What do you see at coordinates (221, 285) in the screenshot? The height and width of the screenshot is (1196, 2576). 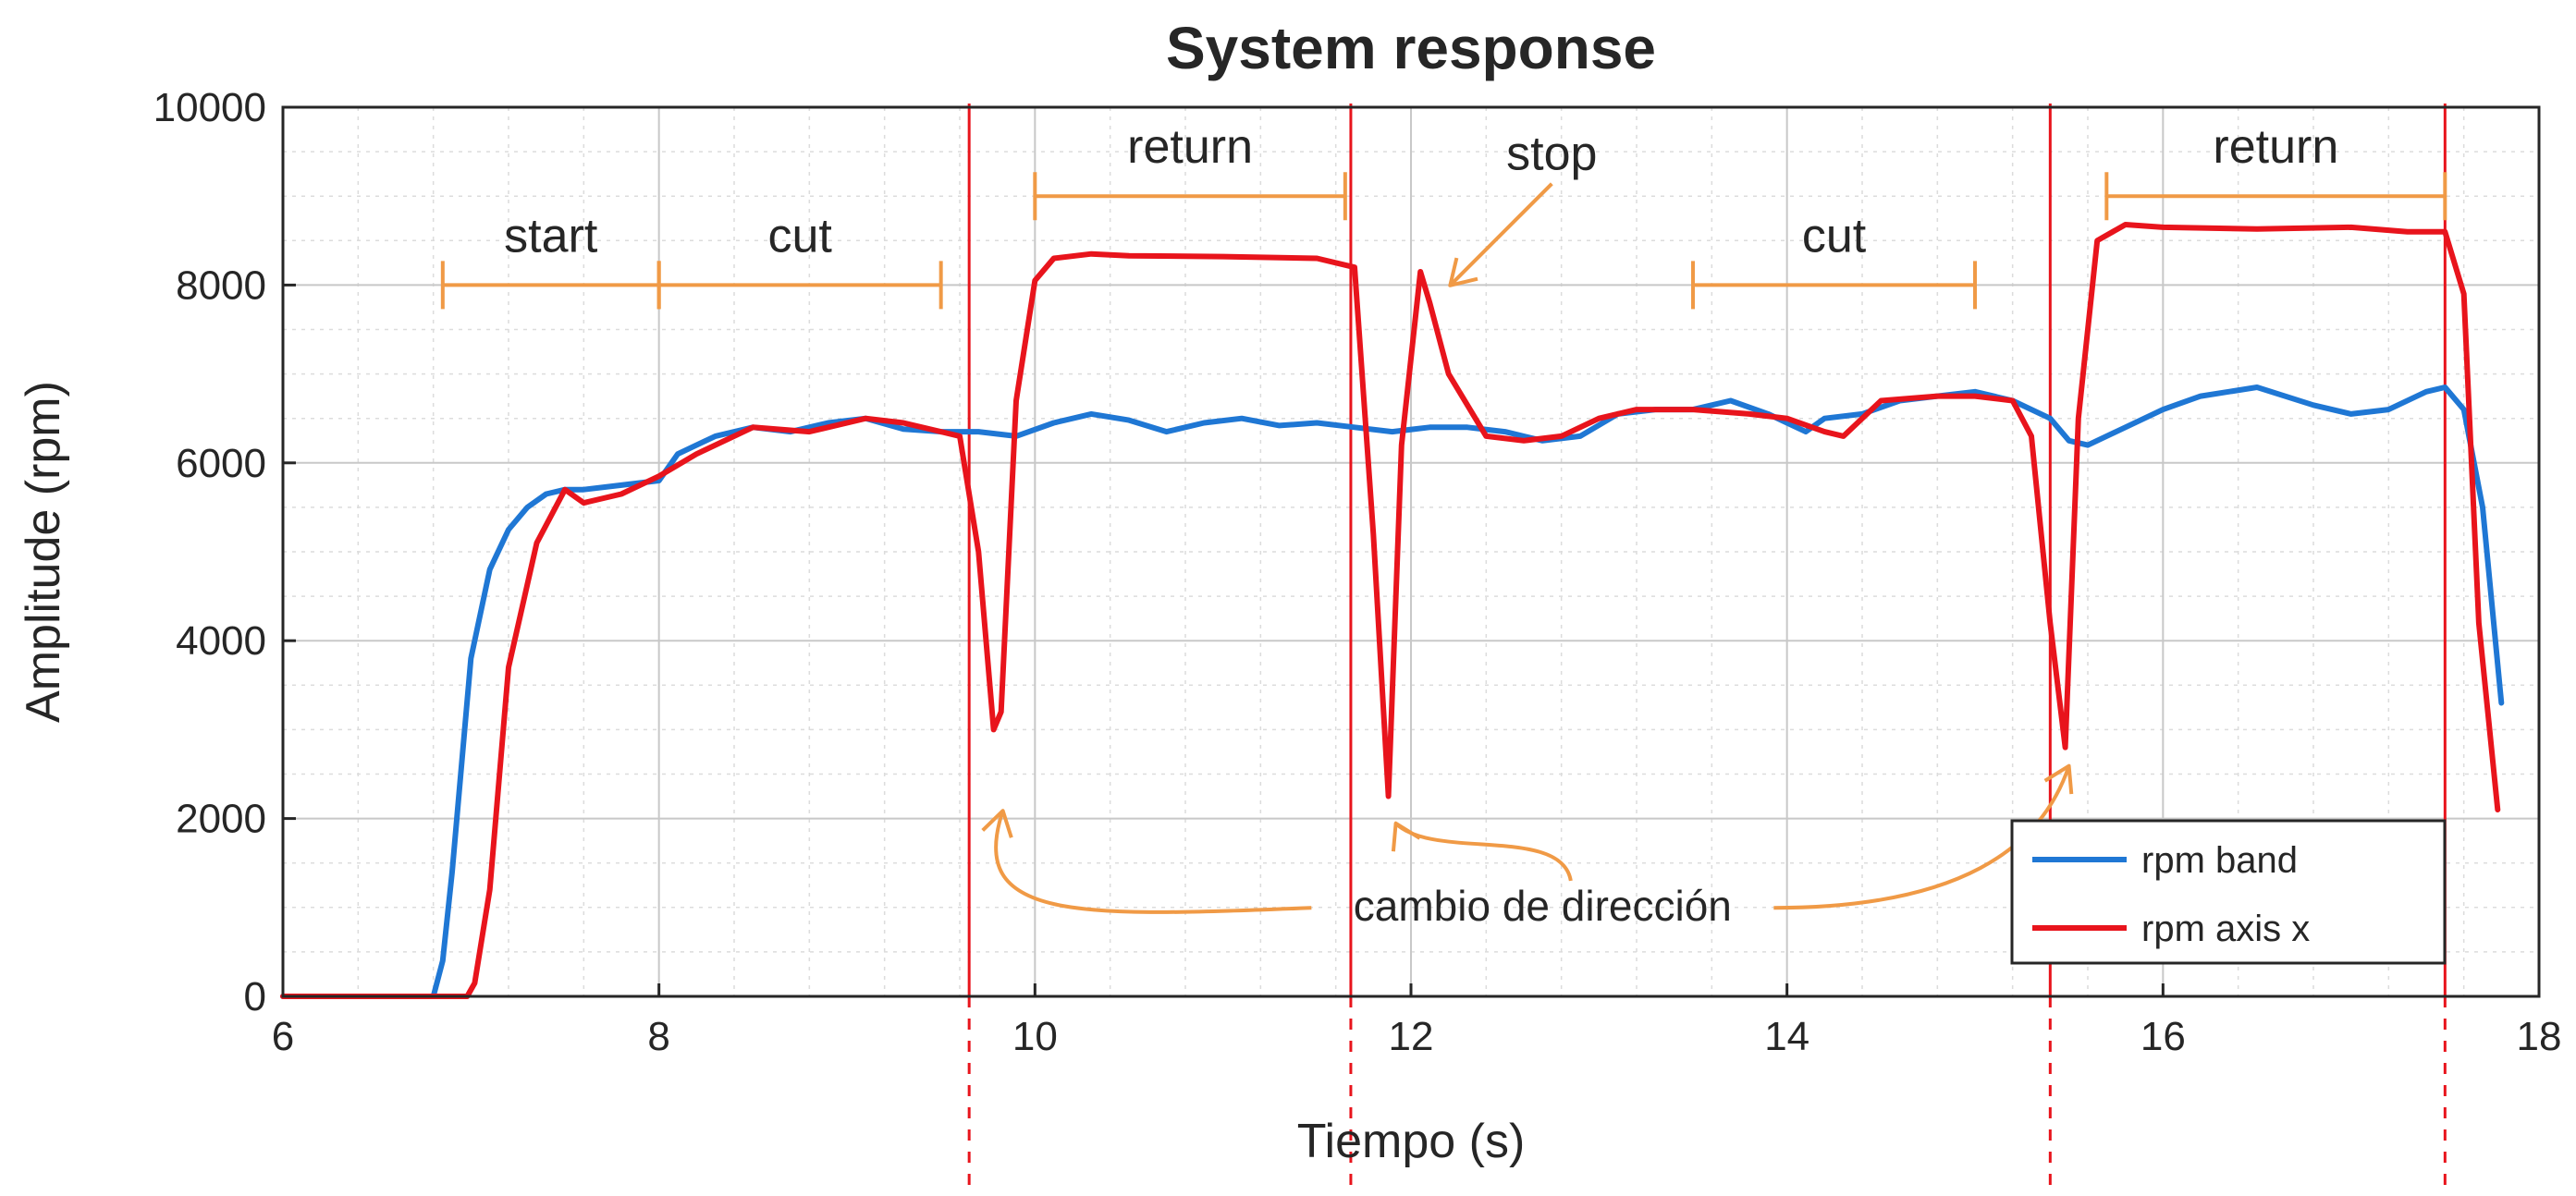 I see `y-tick-label: 8000` at bounding box center [221, 285].